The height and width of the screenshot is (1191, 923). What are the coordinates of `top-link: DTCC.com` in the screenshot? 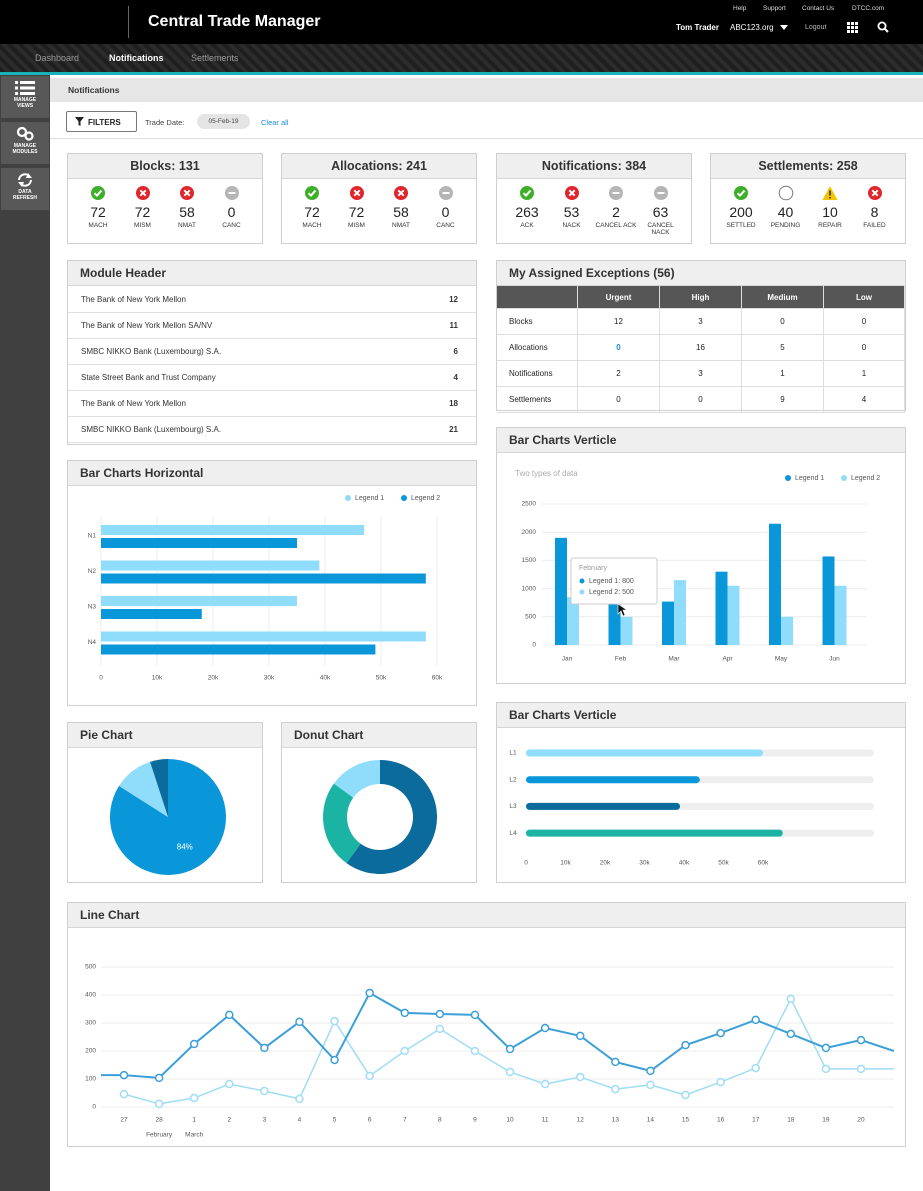 It's located at (868, 8).